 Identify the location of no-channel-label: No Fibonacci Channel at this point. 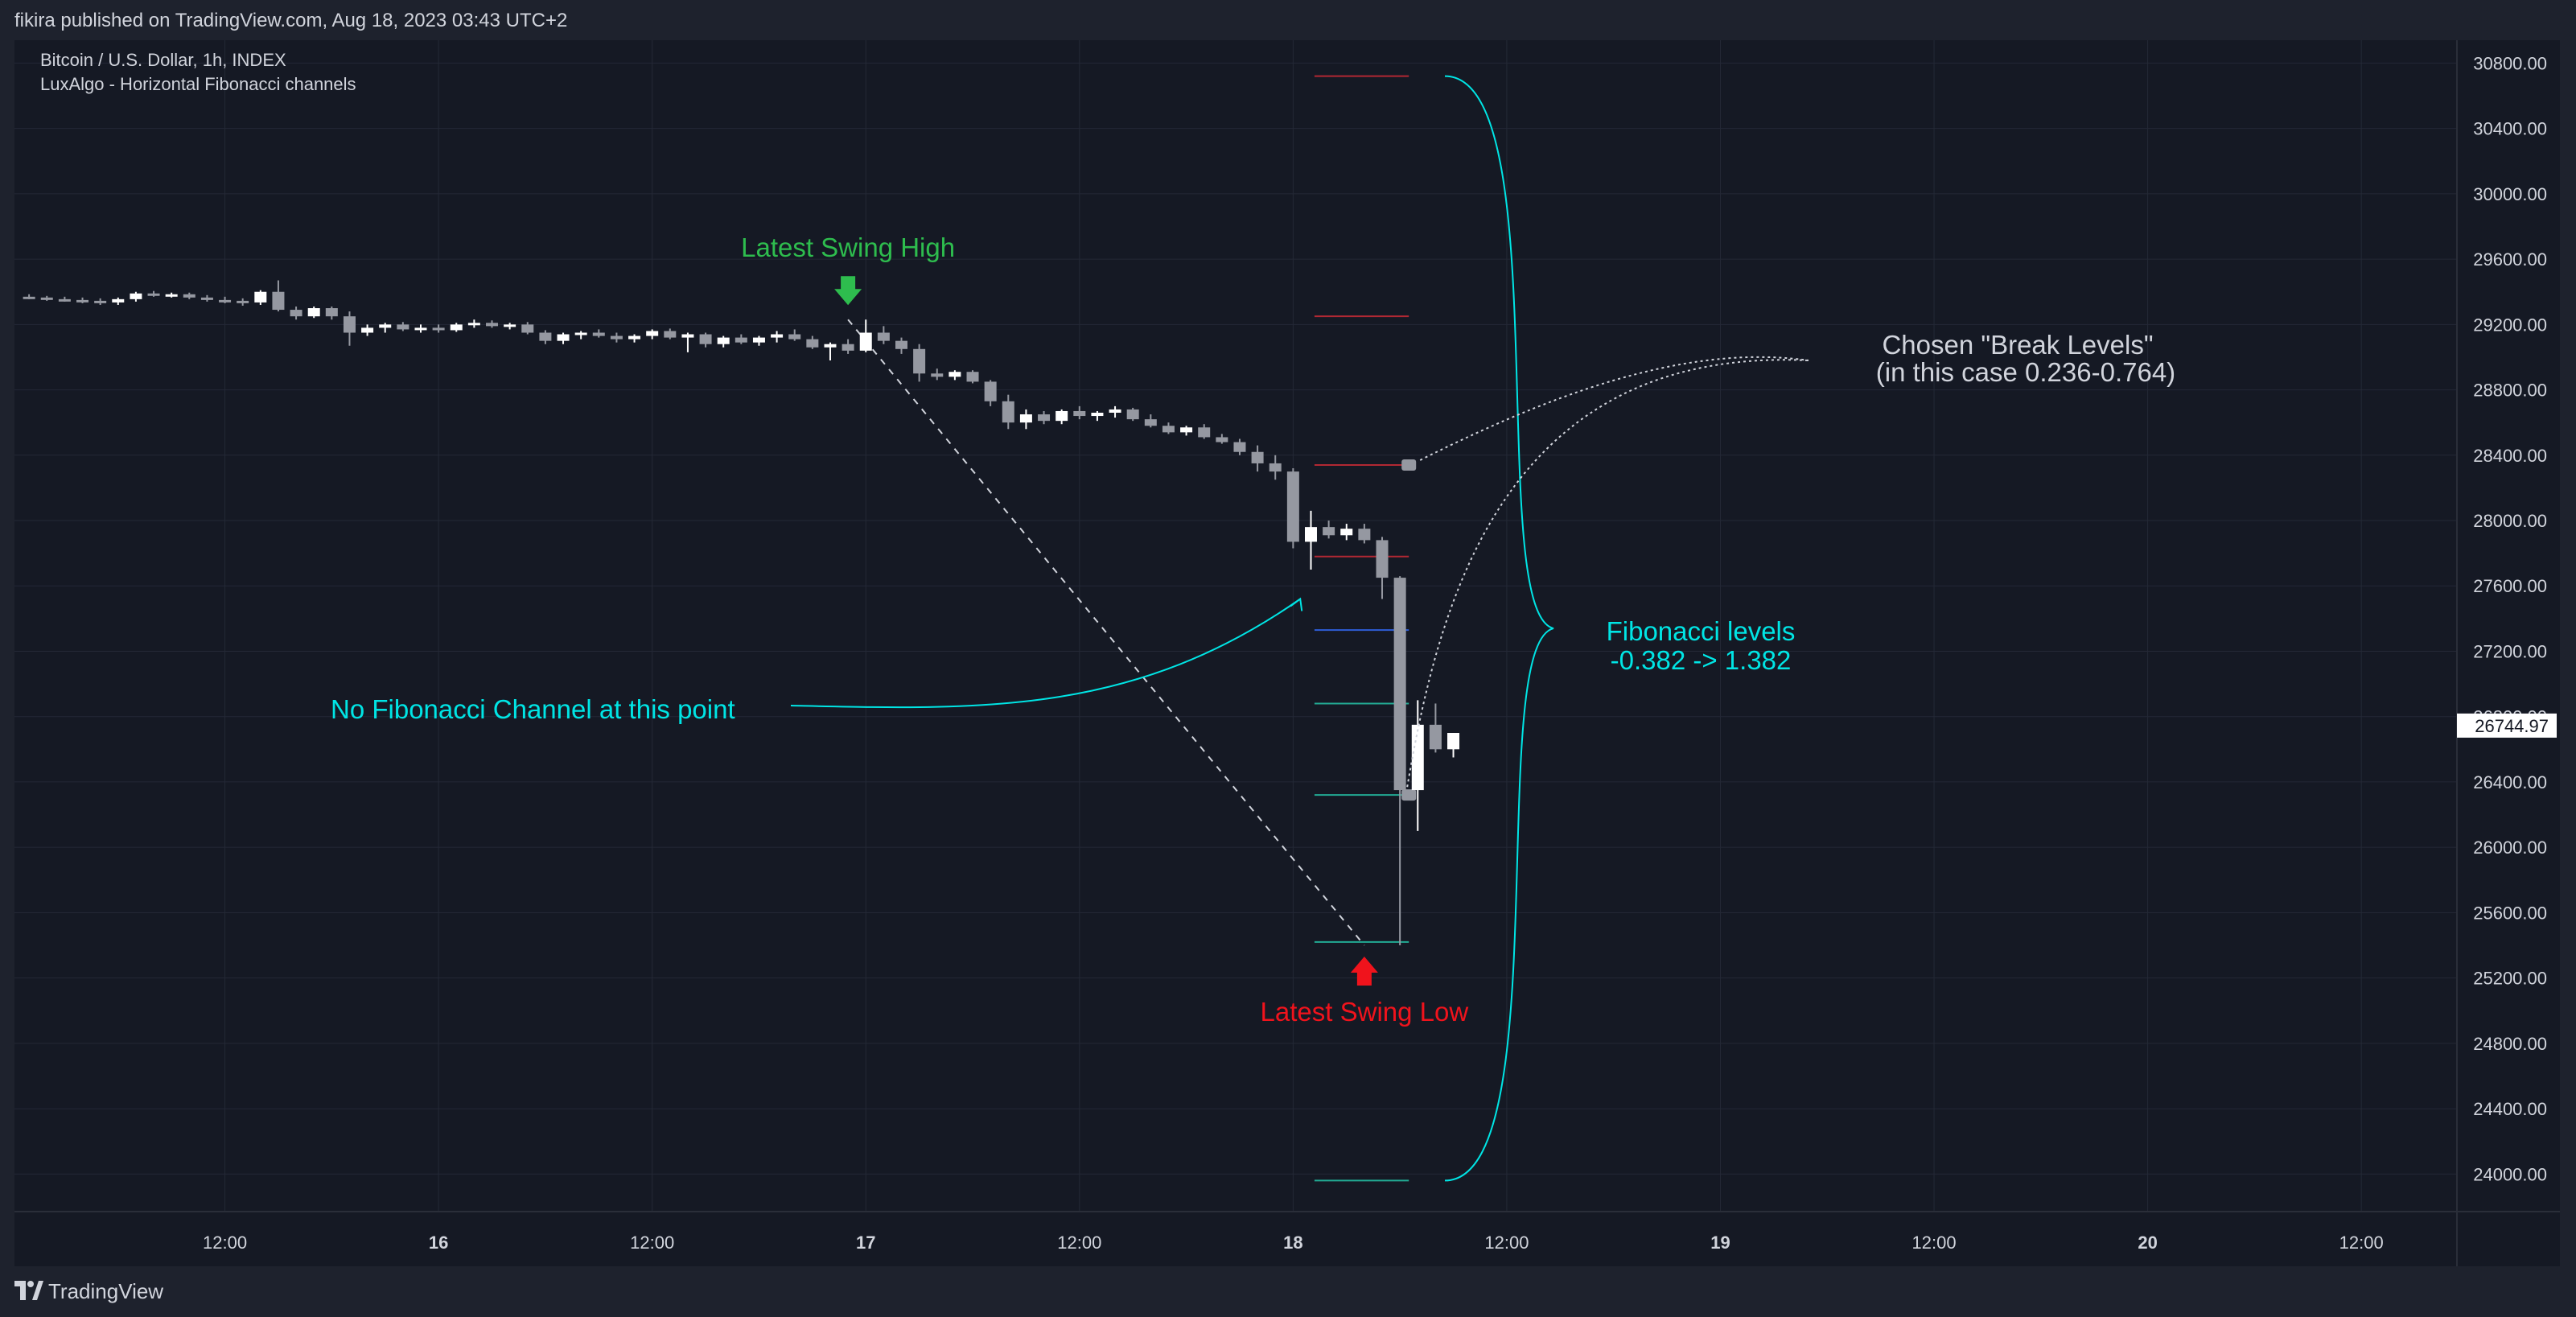
(533, 709).